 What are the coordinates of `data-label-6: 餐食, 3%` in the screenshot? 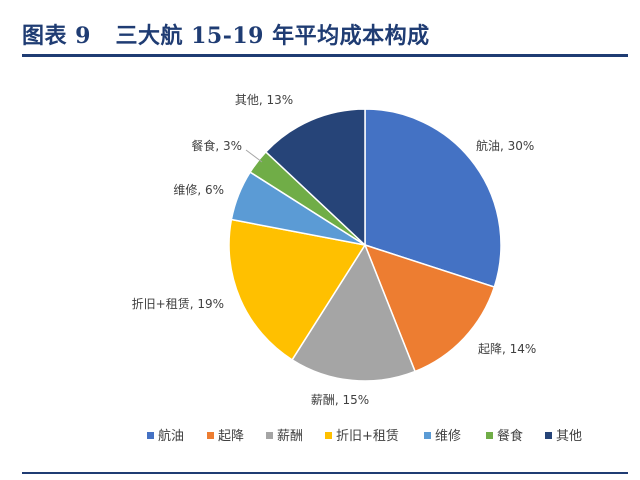 It's located at (216, 145).